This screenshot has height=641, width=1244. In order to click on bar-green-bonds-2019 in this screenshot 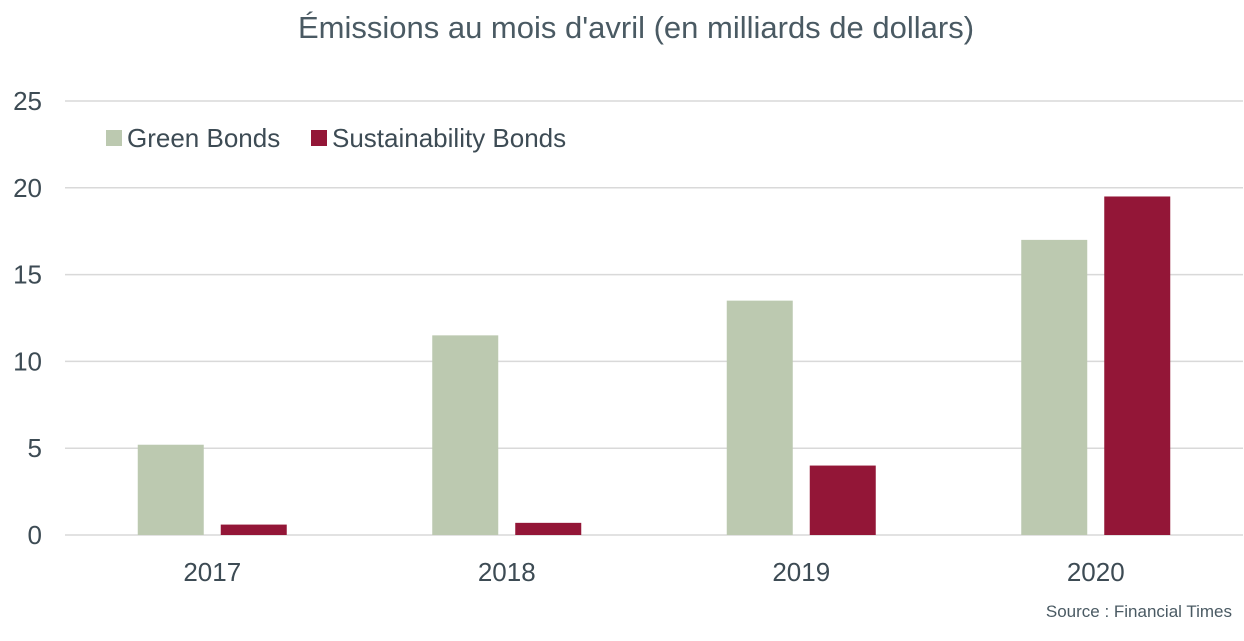, I will do `click(759, 417)`.